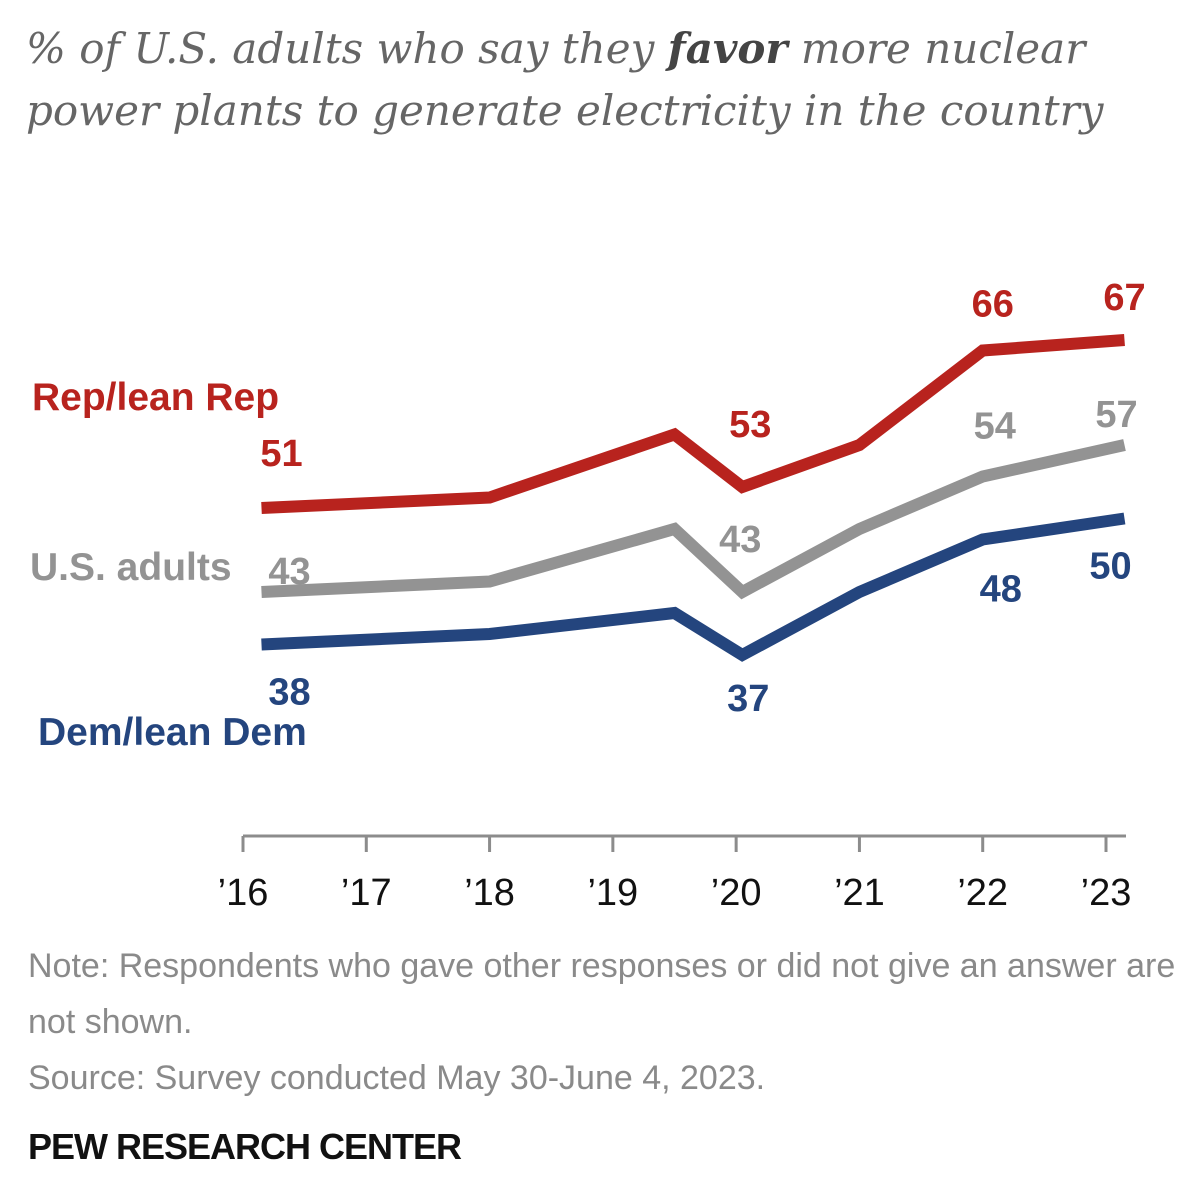 Image resolution: width=1200 pixels, height=1188 pixels. I want to click on x-tick-label: ’20, so click(736, 893).